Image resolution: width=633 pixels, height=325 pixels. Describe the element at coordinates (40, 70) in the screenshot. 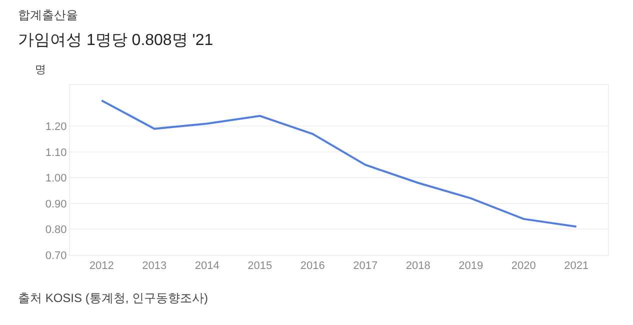

I see `y-axis-title: 명` at that location.